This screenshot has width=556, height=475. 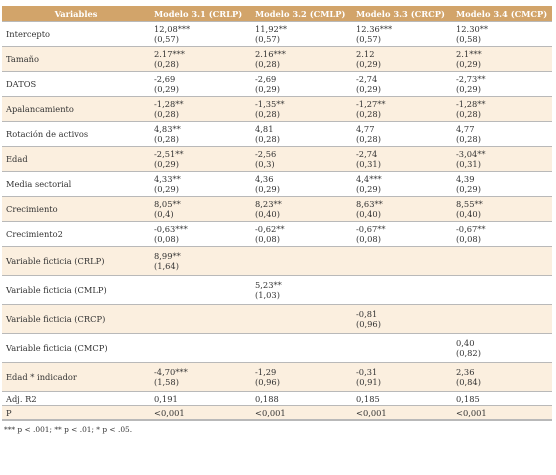 I want to click on coefficient-value: -0,67**, so click(x=471, y=229).